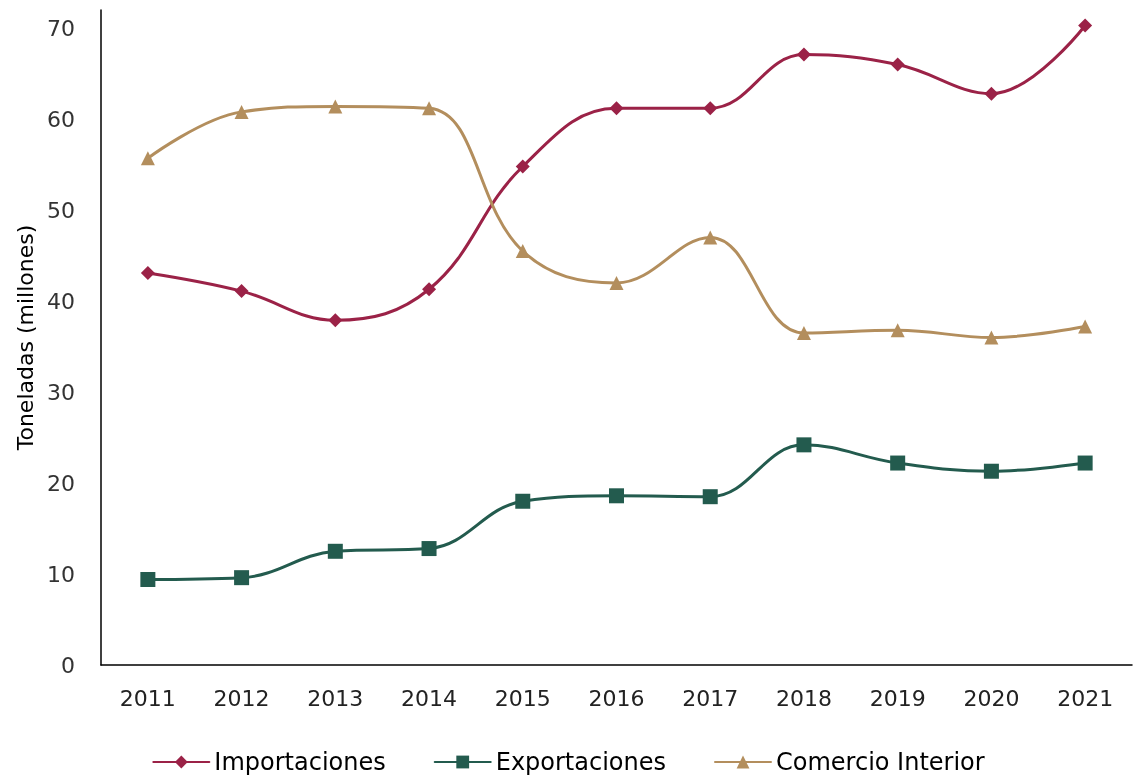  I want to click on legend-label: Exportaciones, so click(581, 762).